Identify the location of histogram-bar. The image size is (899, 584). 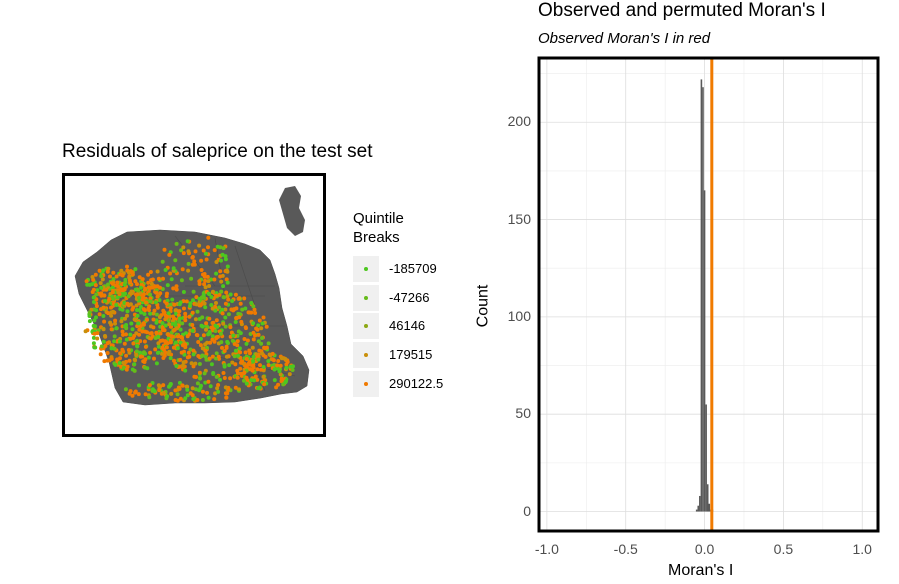
(698, 508).